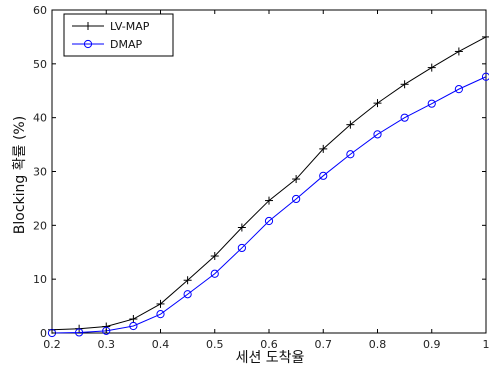  I want to click on x-tick-label: 0.7, so click(324, 344).